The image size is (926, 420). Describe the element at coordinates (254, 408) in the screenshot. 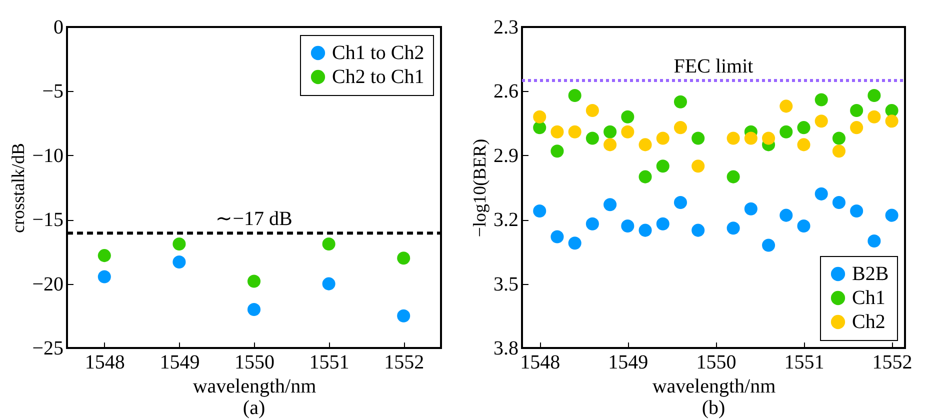

I see `text: (a)` at that location.